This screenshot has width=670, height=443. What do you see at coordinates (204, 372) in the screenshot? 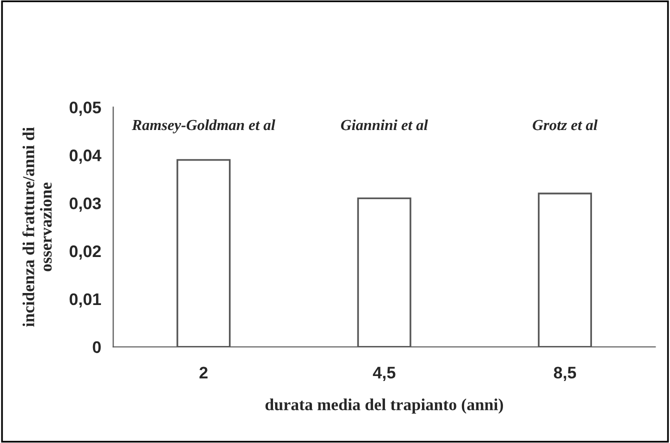
I see `x-tick-label: 2` at bounding box center [204, 372].